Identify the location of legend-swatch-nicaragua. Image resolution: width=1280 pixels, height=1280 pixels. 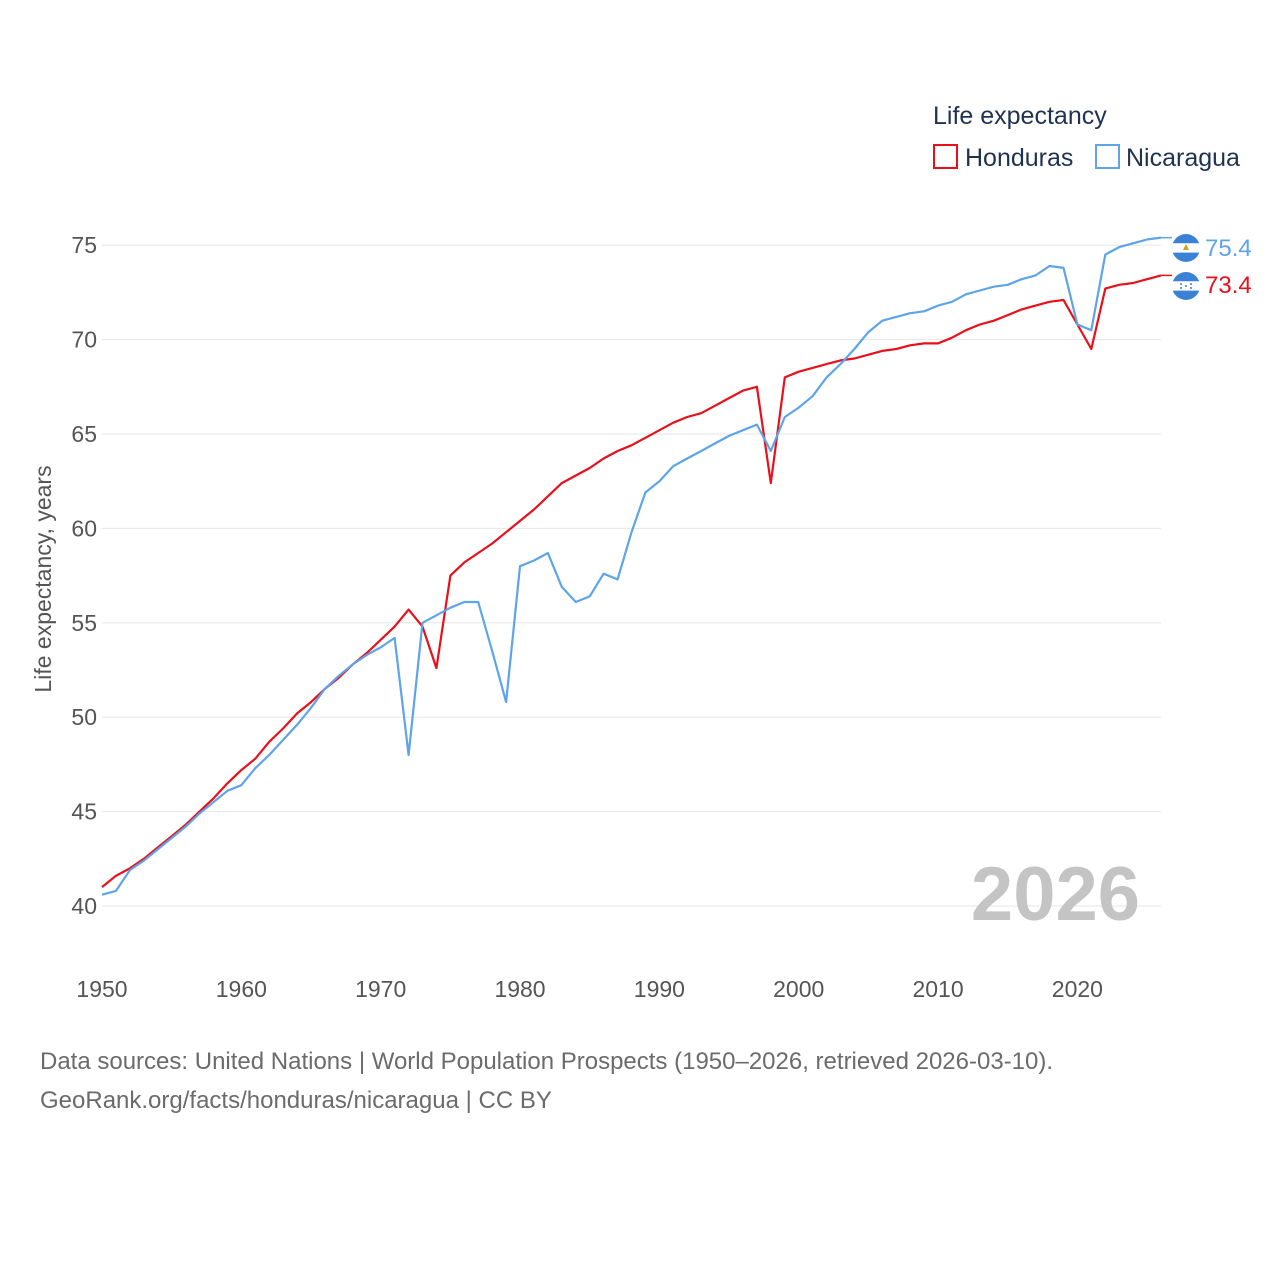
(1107, 156).